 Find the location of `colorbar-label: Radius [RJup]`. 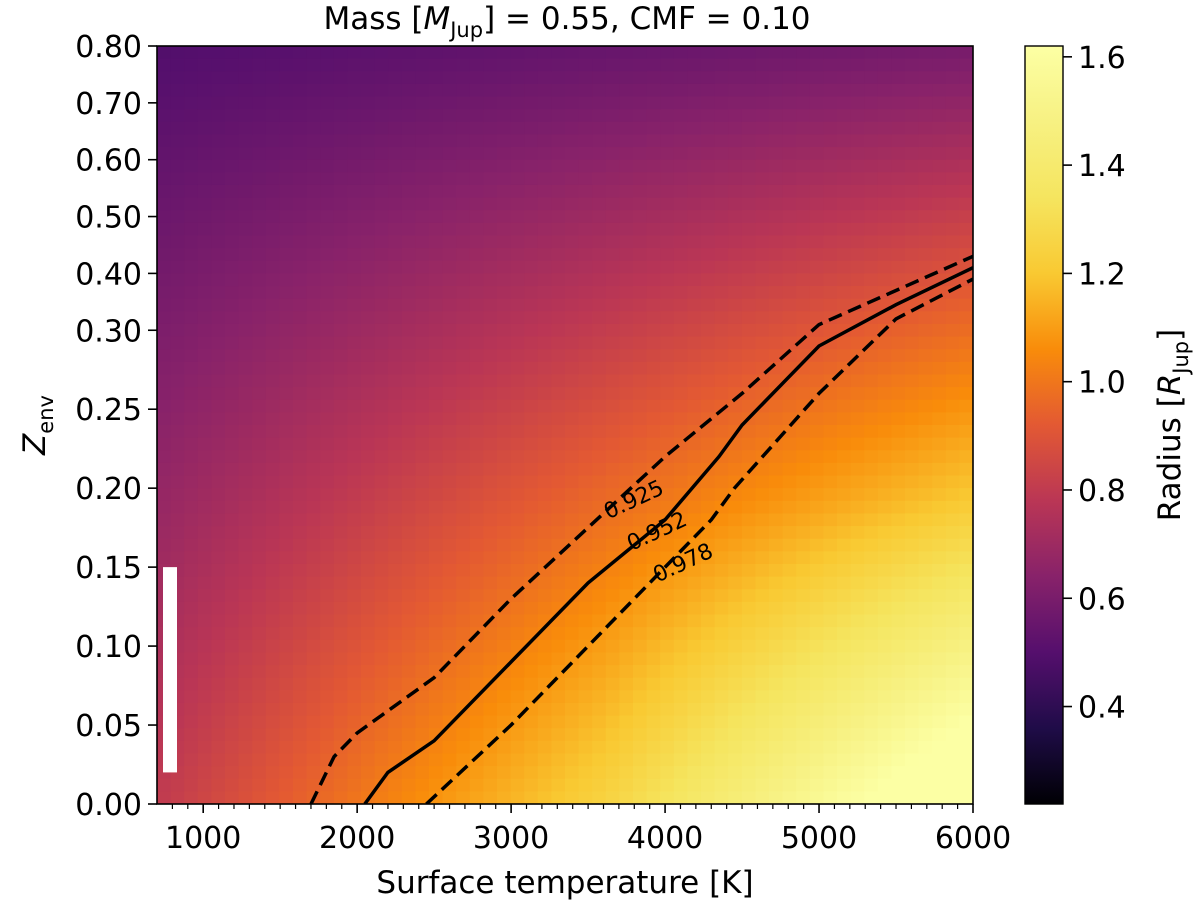

colorbar-label: Radius [RJup] is located at coordinates (1172, 425).